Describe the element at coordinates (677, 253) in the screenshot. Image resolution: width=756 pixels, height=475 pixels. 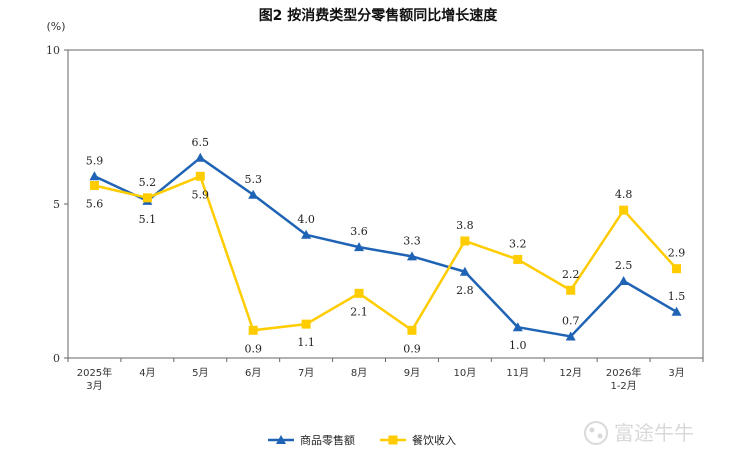
I see `data-label: 2.9` at that location.